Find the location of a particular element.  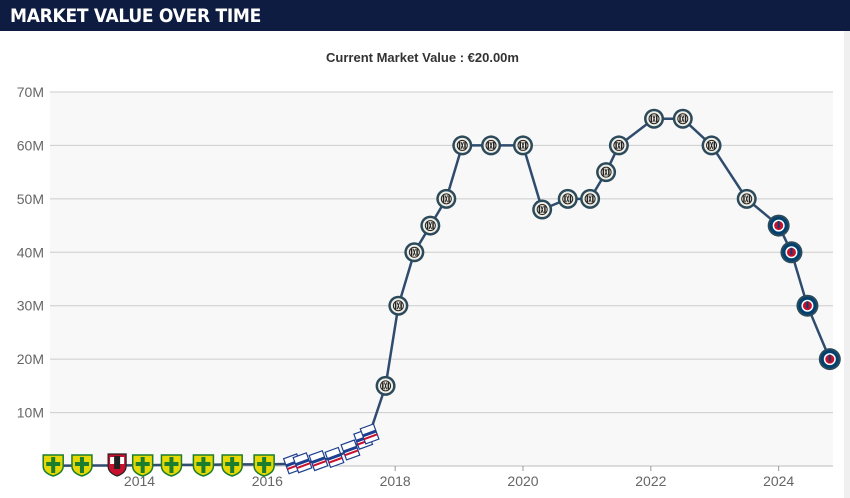

chart-subtitle: Current Market Value : €20.00m is located at coordinates (422, 57).